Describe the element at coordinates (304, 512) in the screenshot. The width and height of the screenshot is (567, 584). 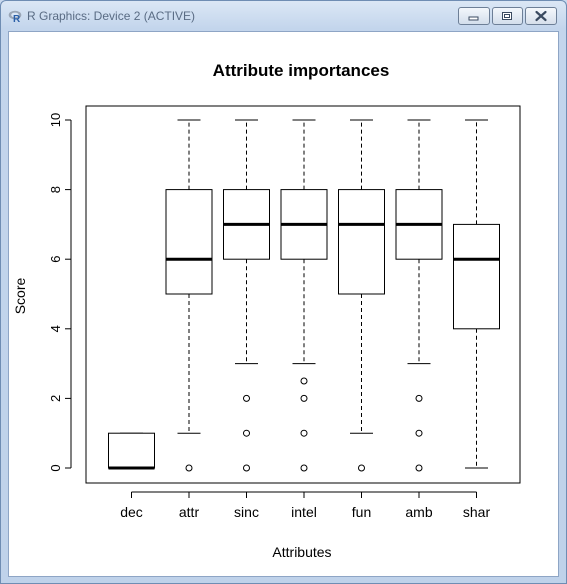
I see `x-tick-label-intel: intel` at that location.